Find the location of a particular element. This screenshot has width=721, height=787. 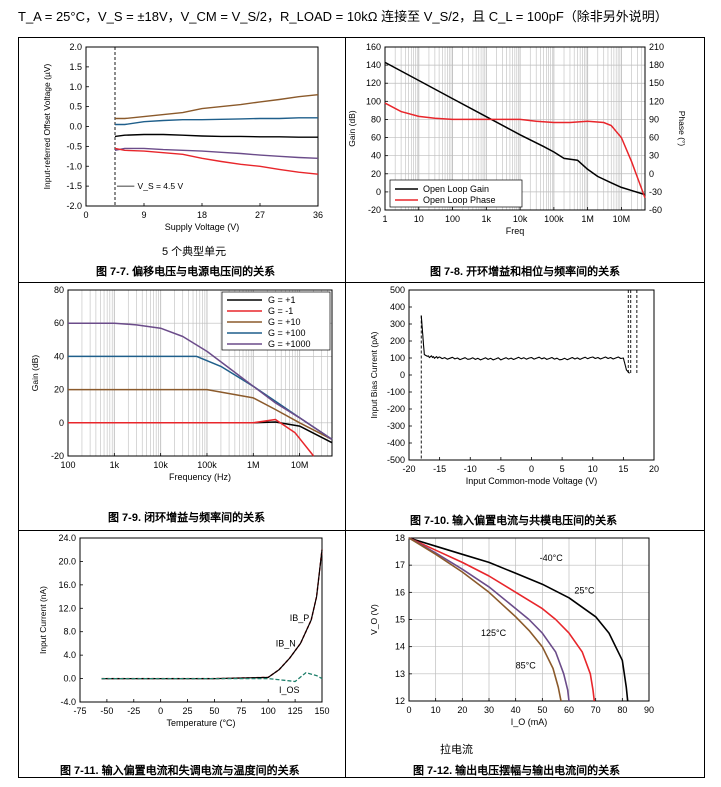

y-tick-label: 20.0 is located at coordinates (67, 561).